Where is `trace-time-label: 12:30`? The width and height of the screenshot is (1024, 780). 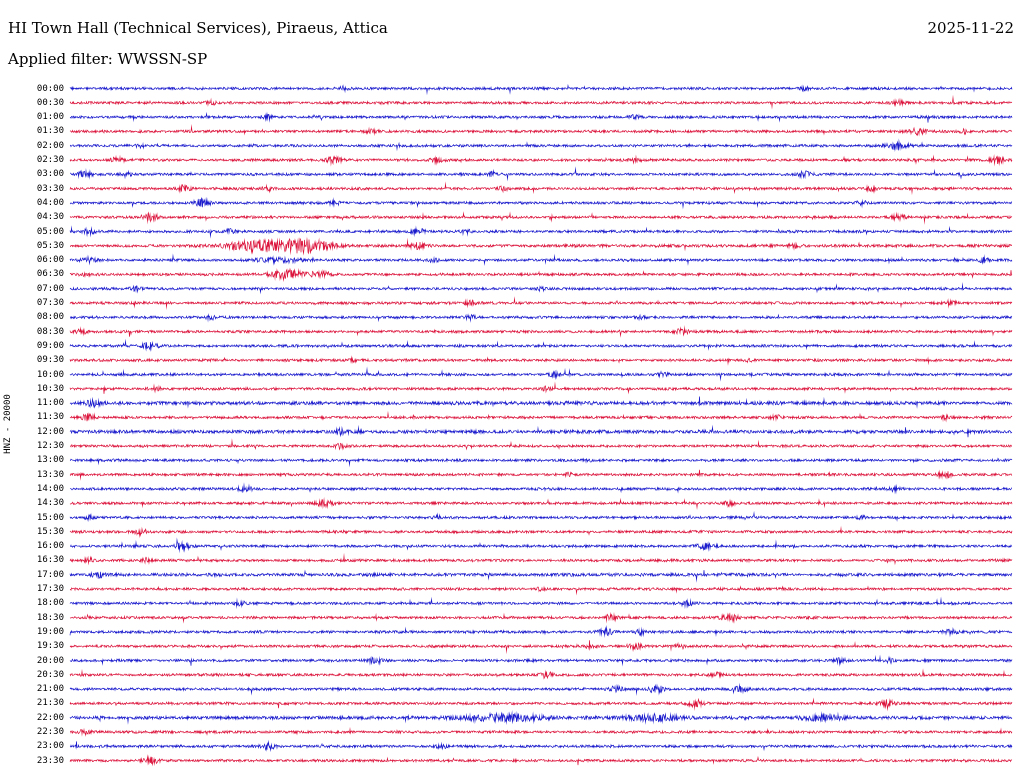 trace-time-label: 12:30 is located at coordinates (50, 446).